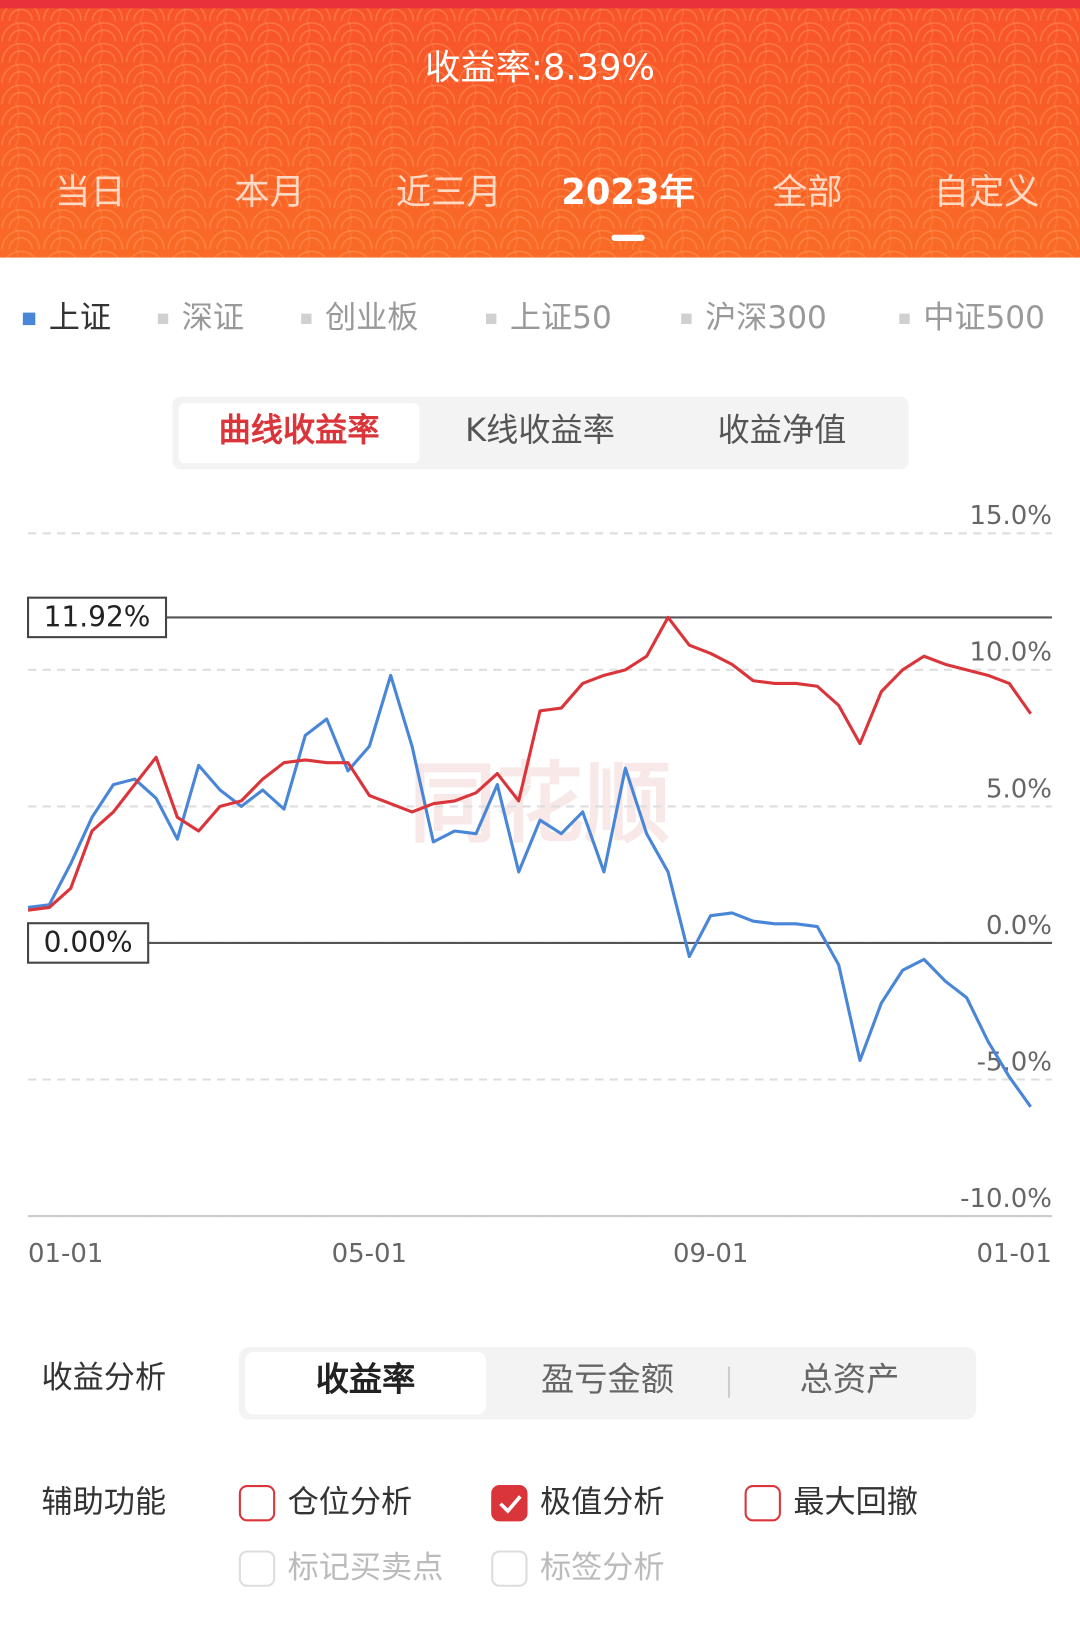  Describe the element at coordinates (561, 318) in the screenshot. I see `legend-label: 上证50` at that location.